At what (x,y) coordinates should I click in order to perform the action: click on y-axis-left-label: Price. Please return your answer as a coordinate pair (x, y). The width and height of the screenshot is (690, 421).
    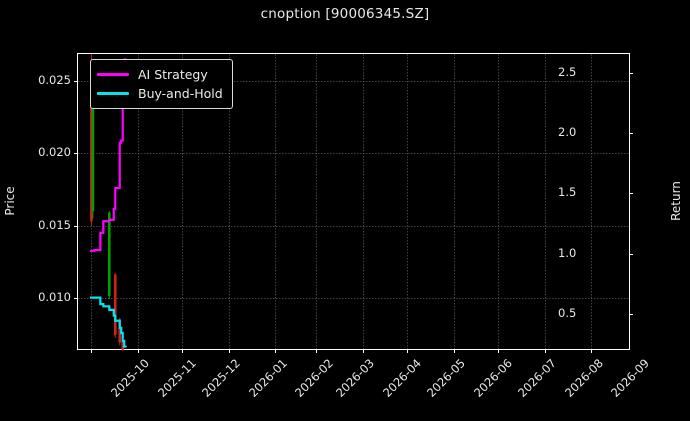
    Looking at the image, I should click on (10, 201).